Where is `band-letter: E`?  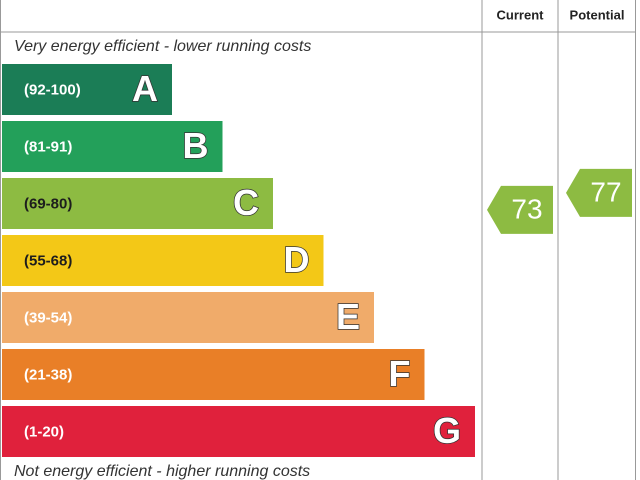
band-letter: E is located at coordinates (348, 316).